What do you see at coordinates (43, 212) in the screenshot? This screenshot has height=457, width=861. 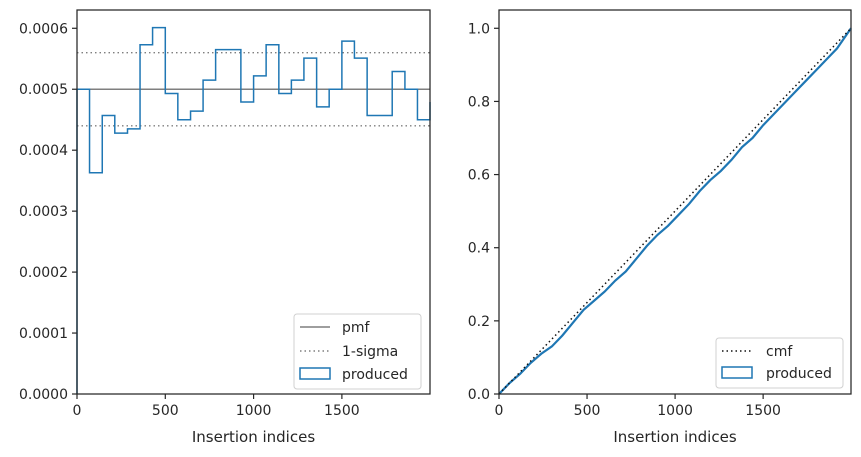 I see `y-tick-label: 0.0003` at bounding box center [43, 212].